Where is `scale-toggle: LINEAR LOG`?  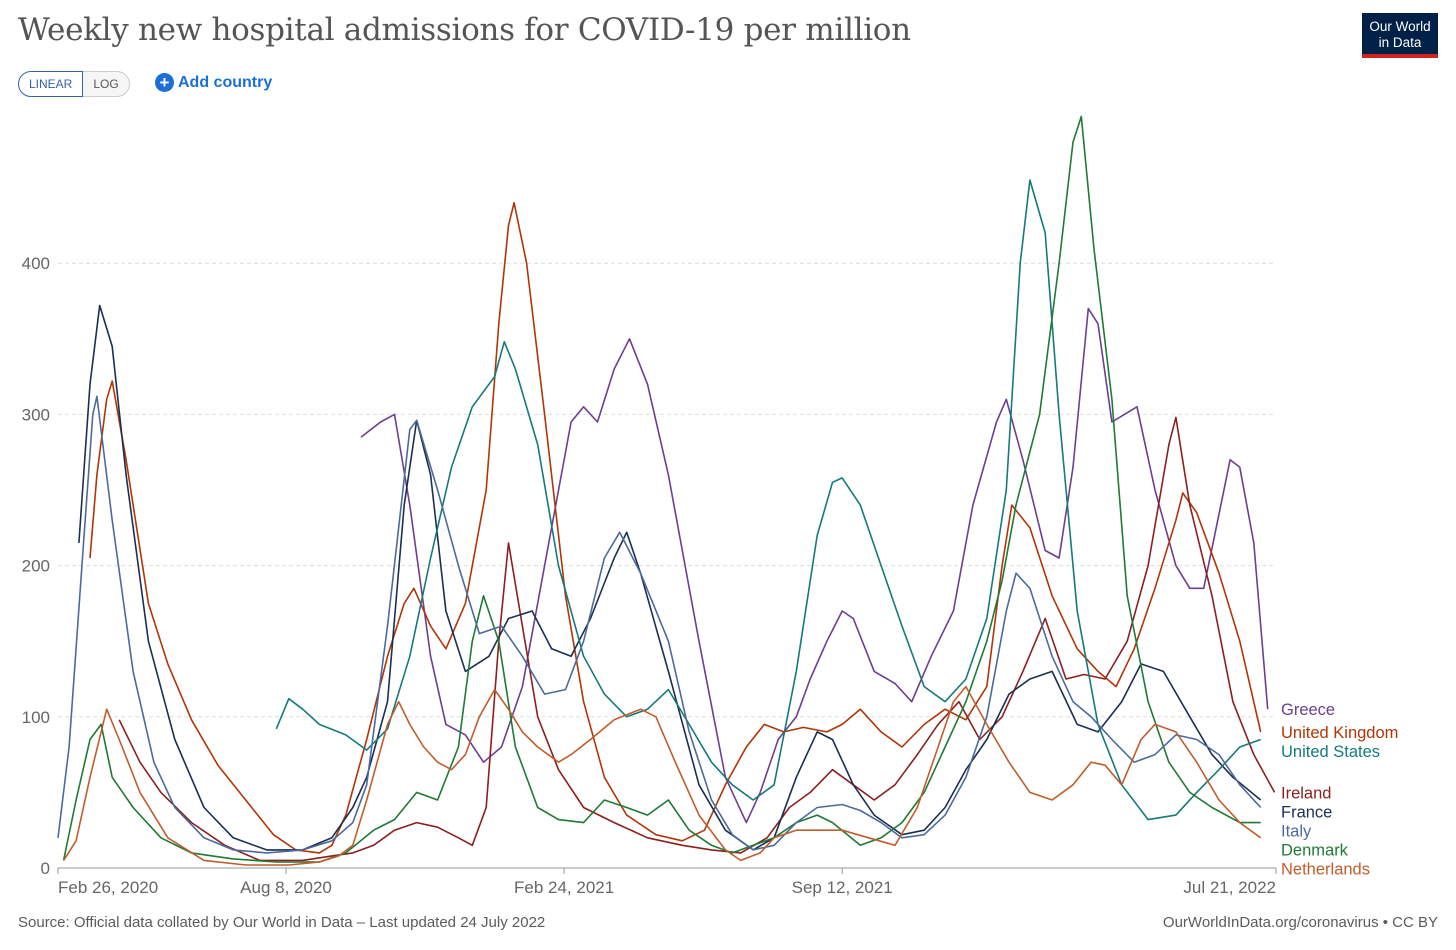 scale-toggle: LINEAR LOG is located at coordinates (74, 84).